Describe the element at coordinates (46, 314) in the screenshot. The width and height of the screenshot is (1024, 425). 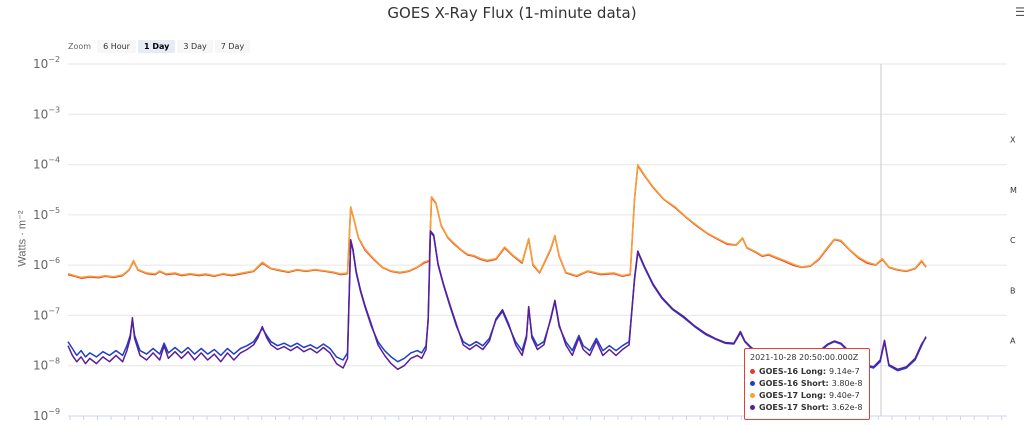
I see `y-tick-label: 10⁻⁷` at that location.